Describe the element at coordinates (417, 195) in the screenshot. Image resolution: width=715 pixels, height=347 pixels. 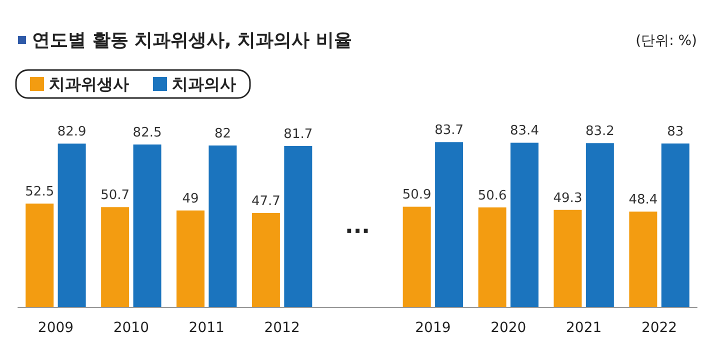
I see `data-label: 50.9` at that location.